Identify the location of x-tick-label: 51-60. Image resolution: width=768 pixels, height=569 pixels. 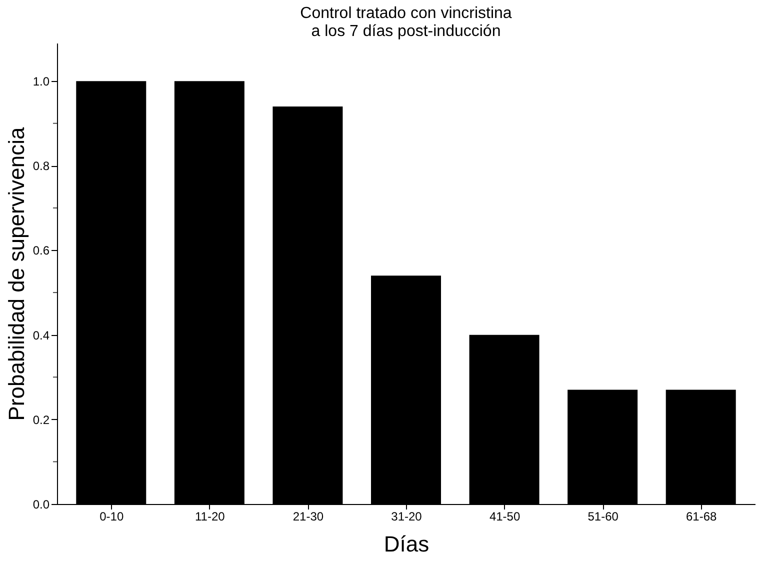
(603, 517).